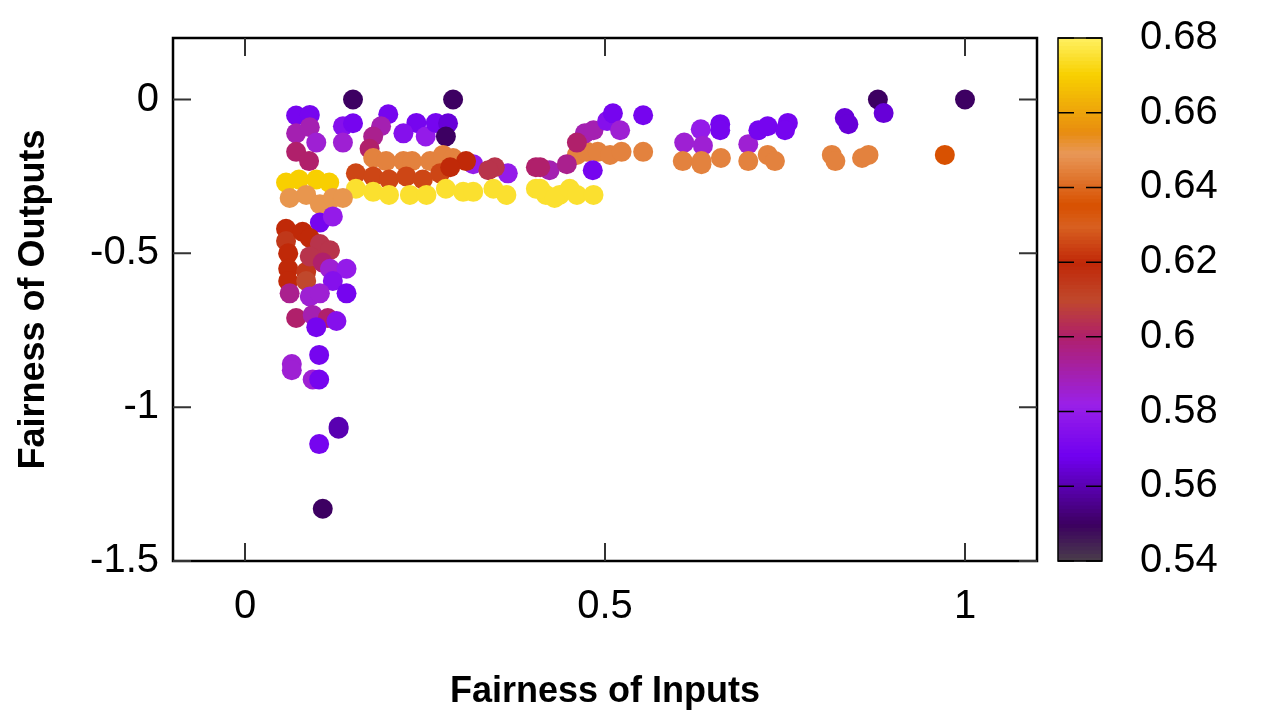 The height and width of the screenshot is (724, 1263). I want to click on color-bar-label: 0.64, so click(1179, 184).